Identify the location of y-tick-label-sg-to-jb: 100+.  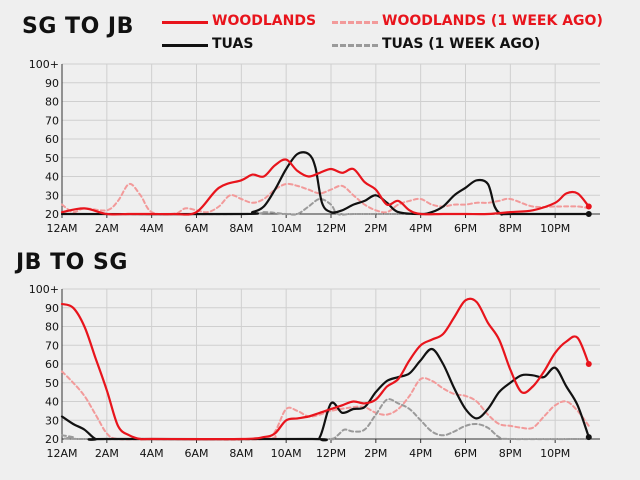
(44, 64).